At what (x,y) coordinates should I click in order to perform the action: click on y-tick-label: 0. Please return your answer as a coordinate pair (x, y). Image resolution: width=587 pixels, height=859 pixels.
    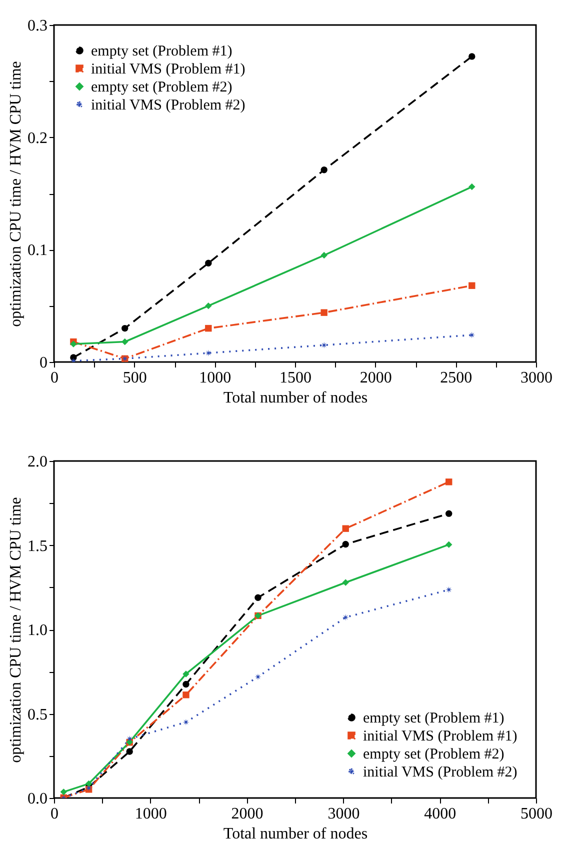
    Looking at the image, I should click on (44, 363).